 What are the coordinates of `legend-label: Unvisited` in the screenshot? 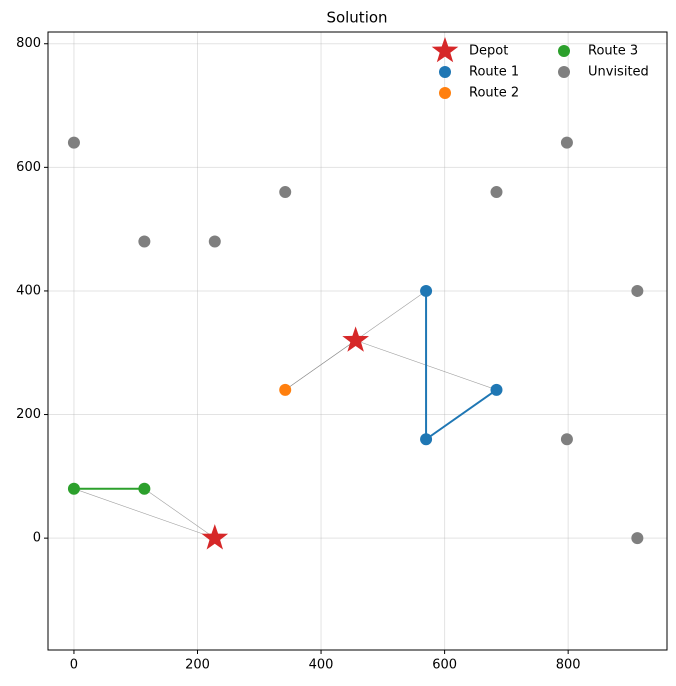 It's located at (618, 72).